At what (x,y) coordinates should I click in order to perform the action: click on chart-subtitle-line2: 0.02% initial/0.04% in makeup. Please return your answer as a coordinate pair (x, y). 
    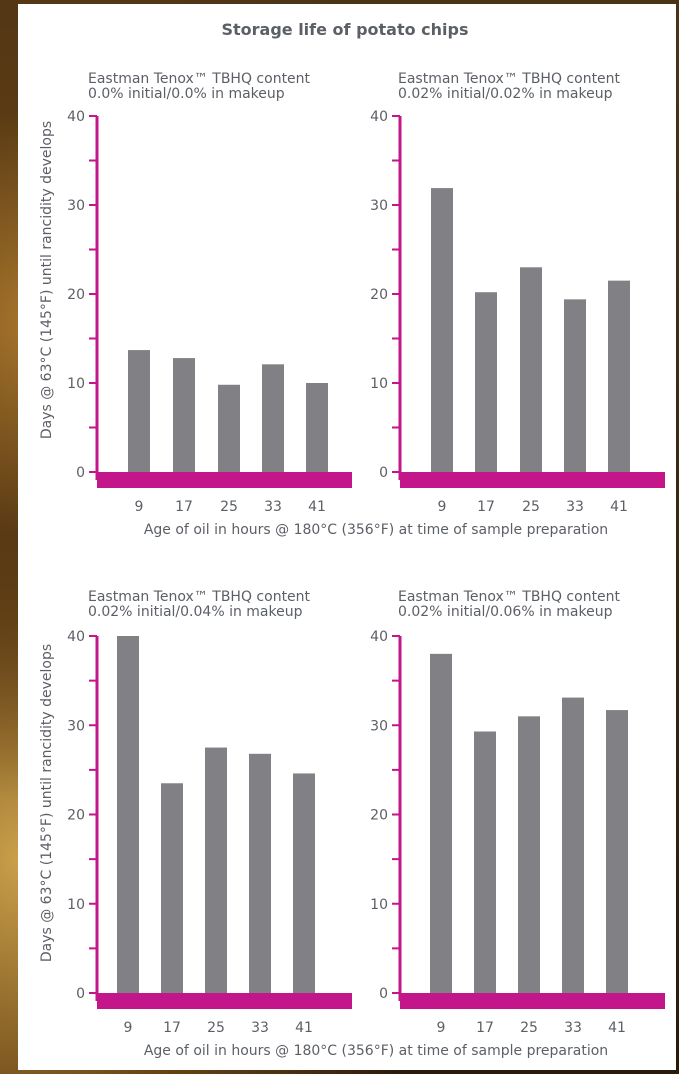
    Looking at the image, I should click on (195, 612).